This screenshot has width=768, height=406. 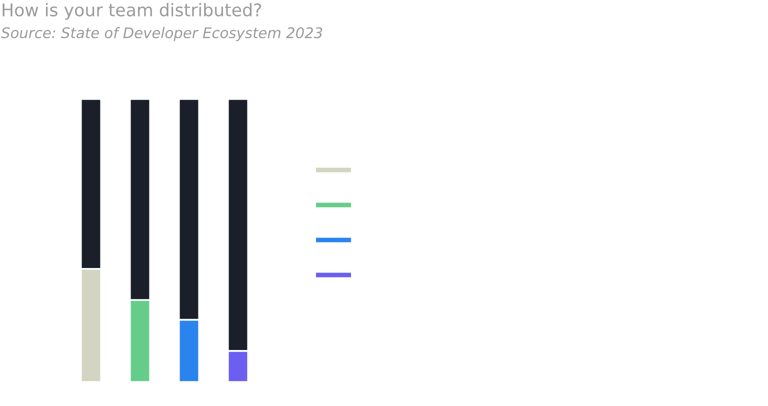 What do you see at coordinates (161, 34) in the screenshot?
I see `chart-subtitle: Source: State of Developer Ecosystem 2023` at bounding box center [161, 34].